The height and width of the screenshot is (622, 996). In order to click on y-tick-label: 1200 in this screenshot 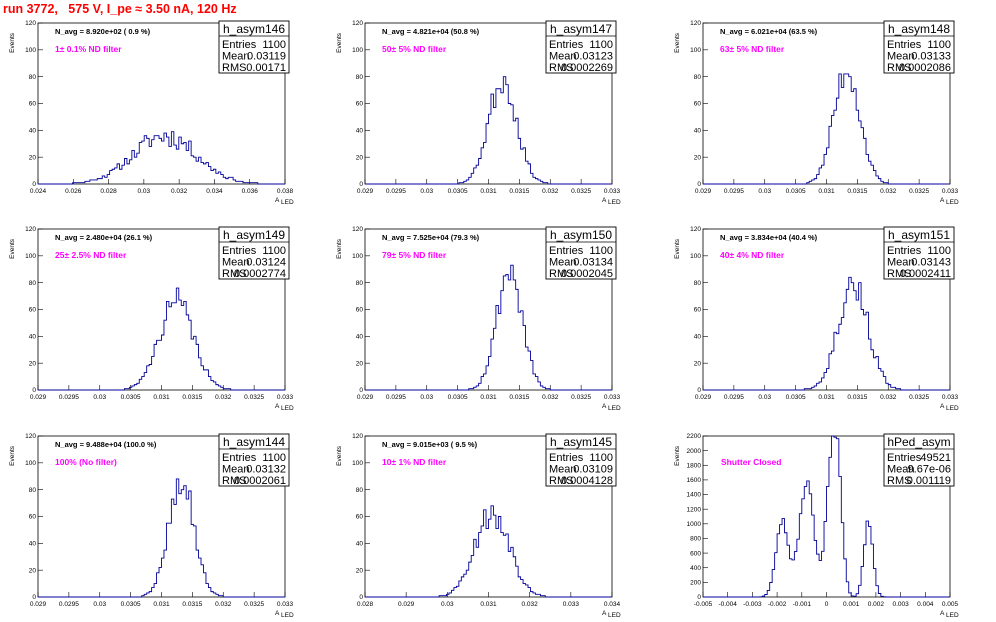, I will do `click(694, 509)`.